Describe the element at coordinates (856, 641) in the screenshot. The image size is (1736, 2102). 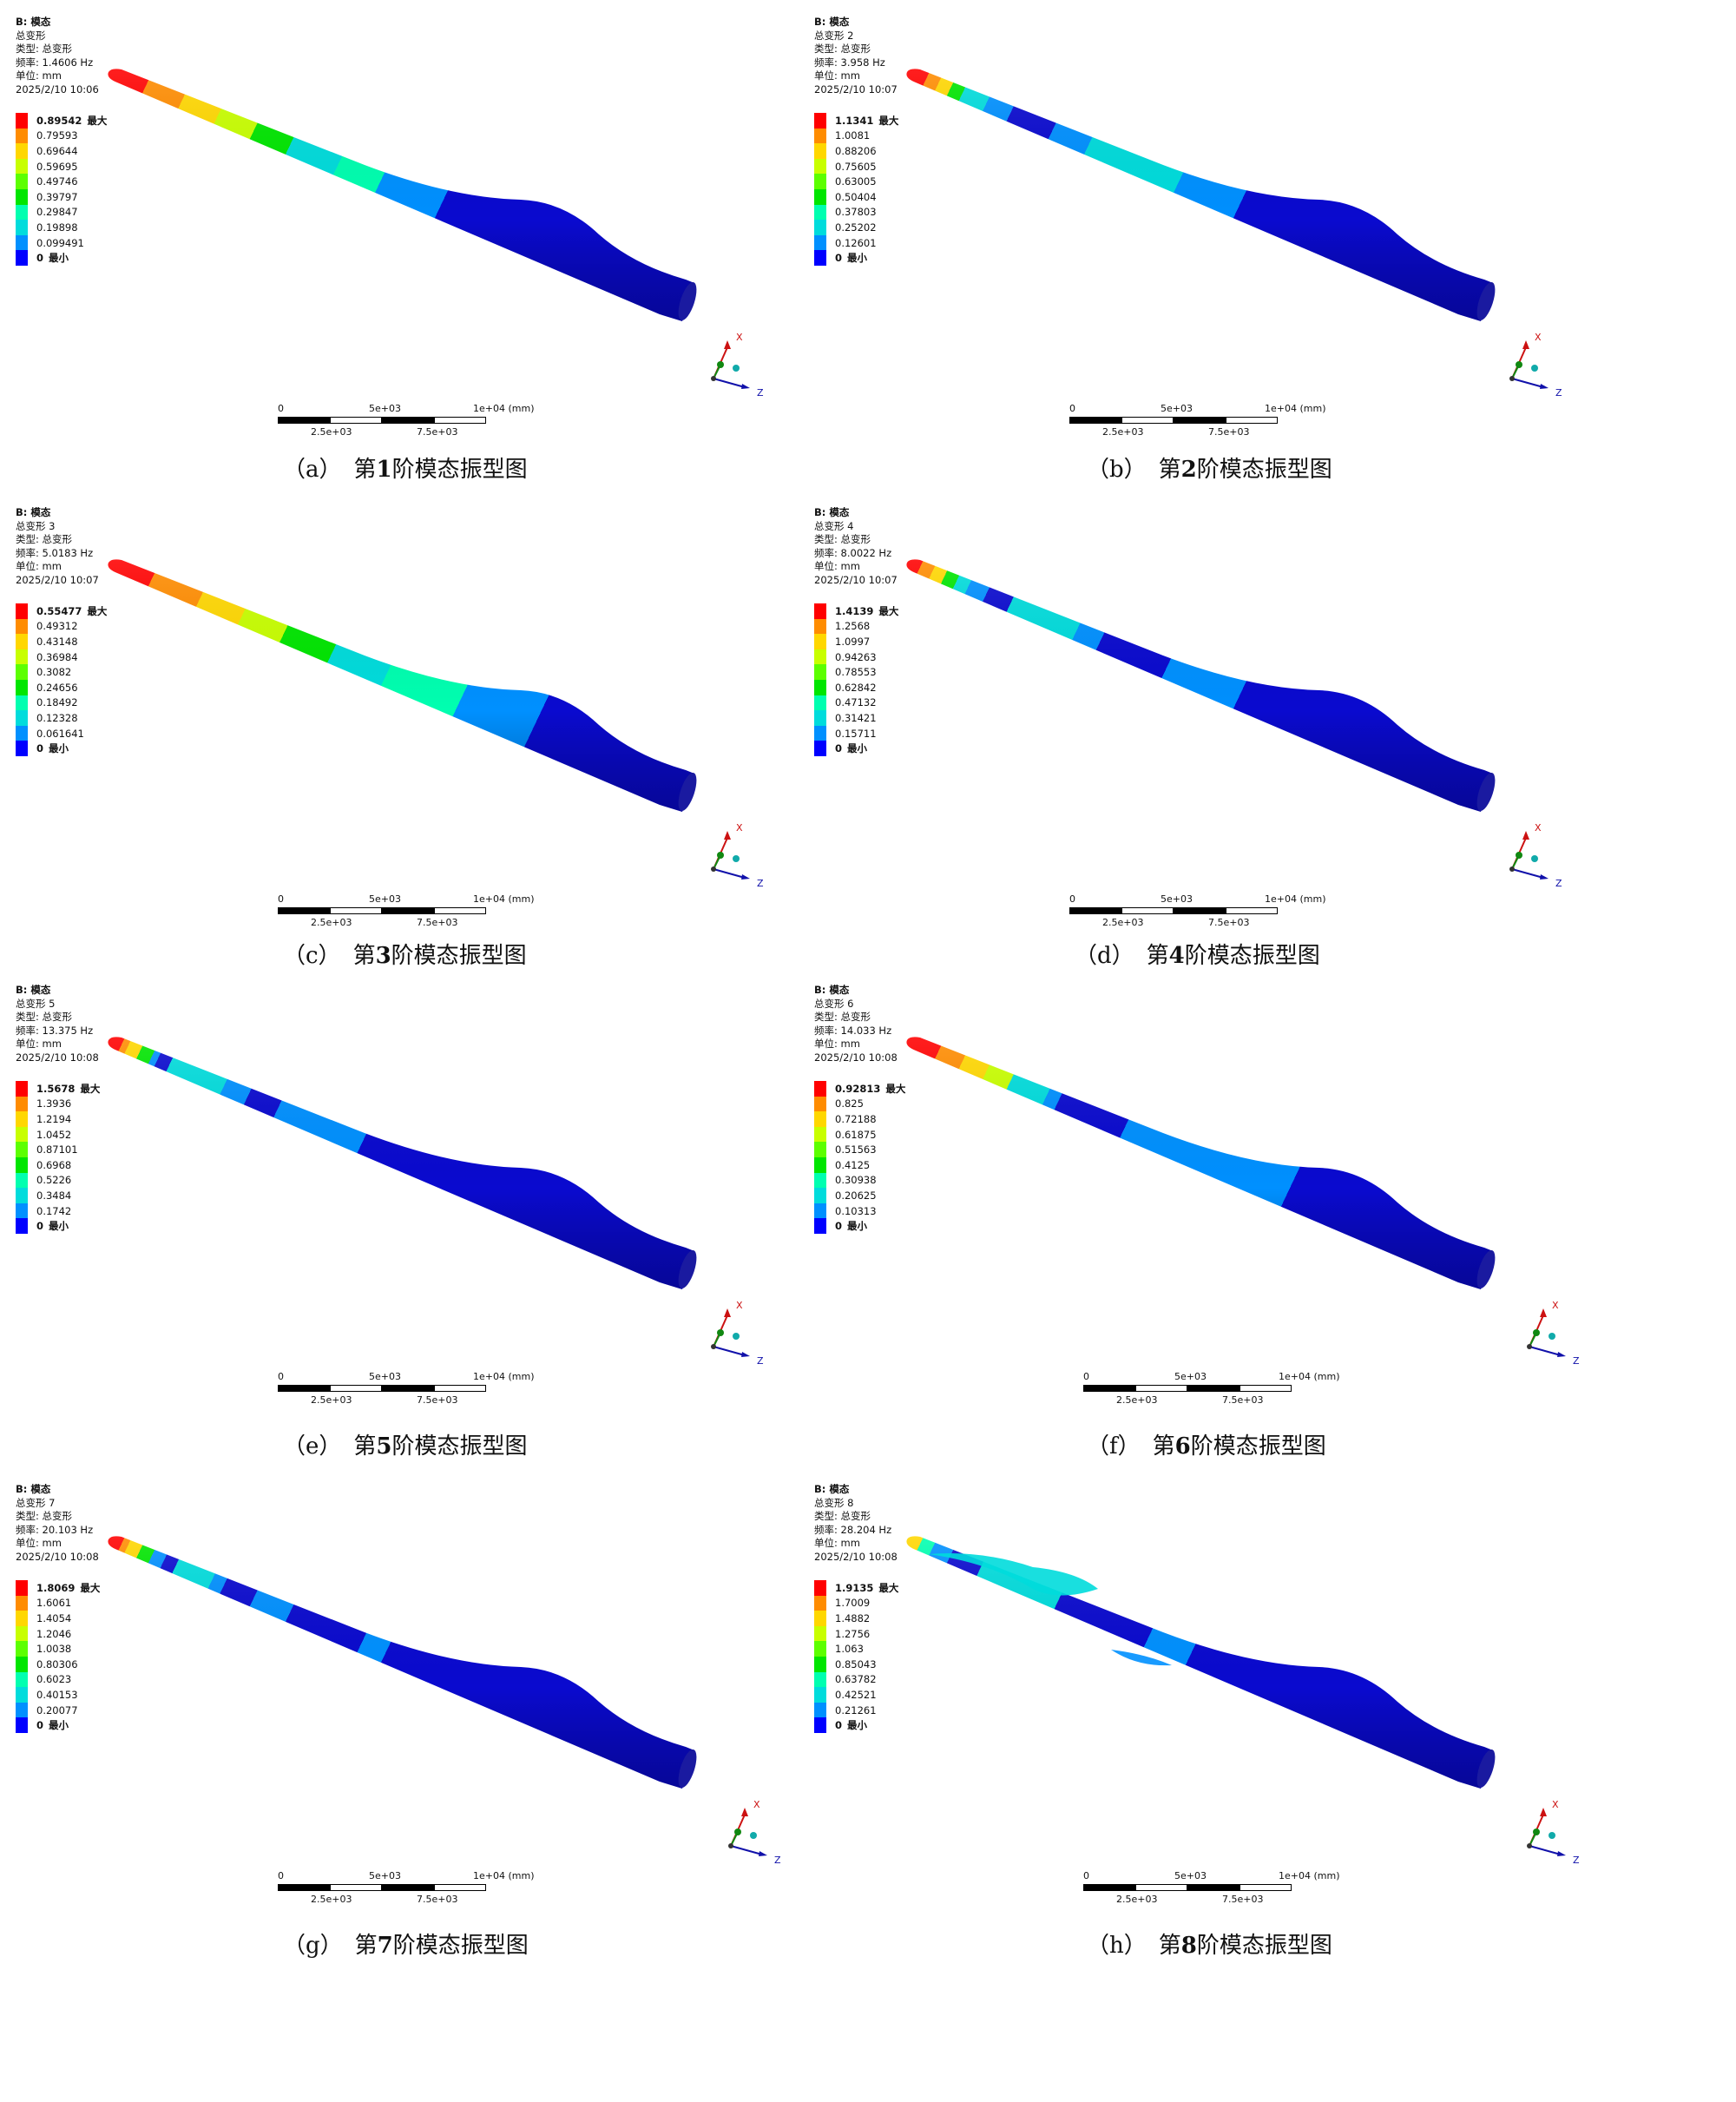
I see `legend-entry: 1.0997` at that location.